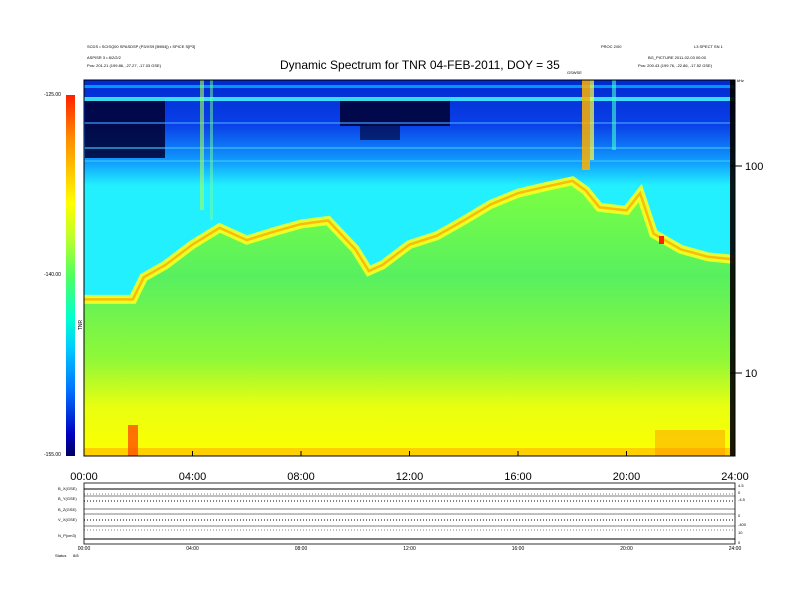  Describe the element at coordinates (104, 57) in the screenshot. I see `header-info-left-2: ASPISR 3 • 8/2/2/2` at that location.